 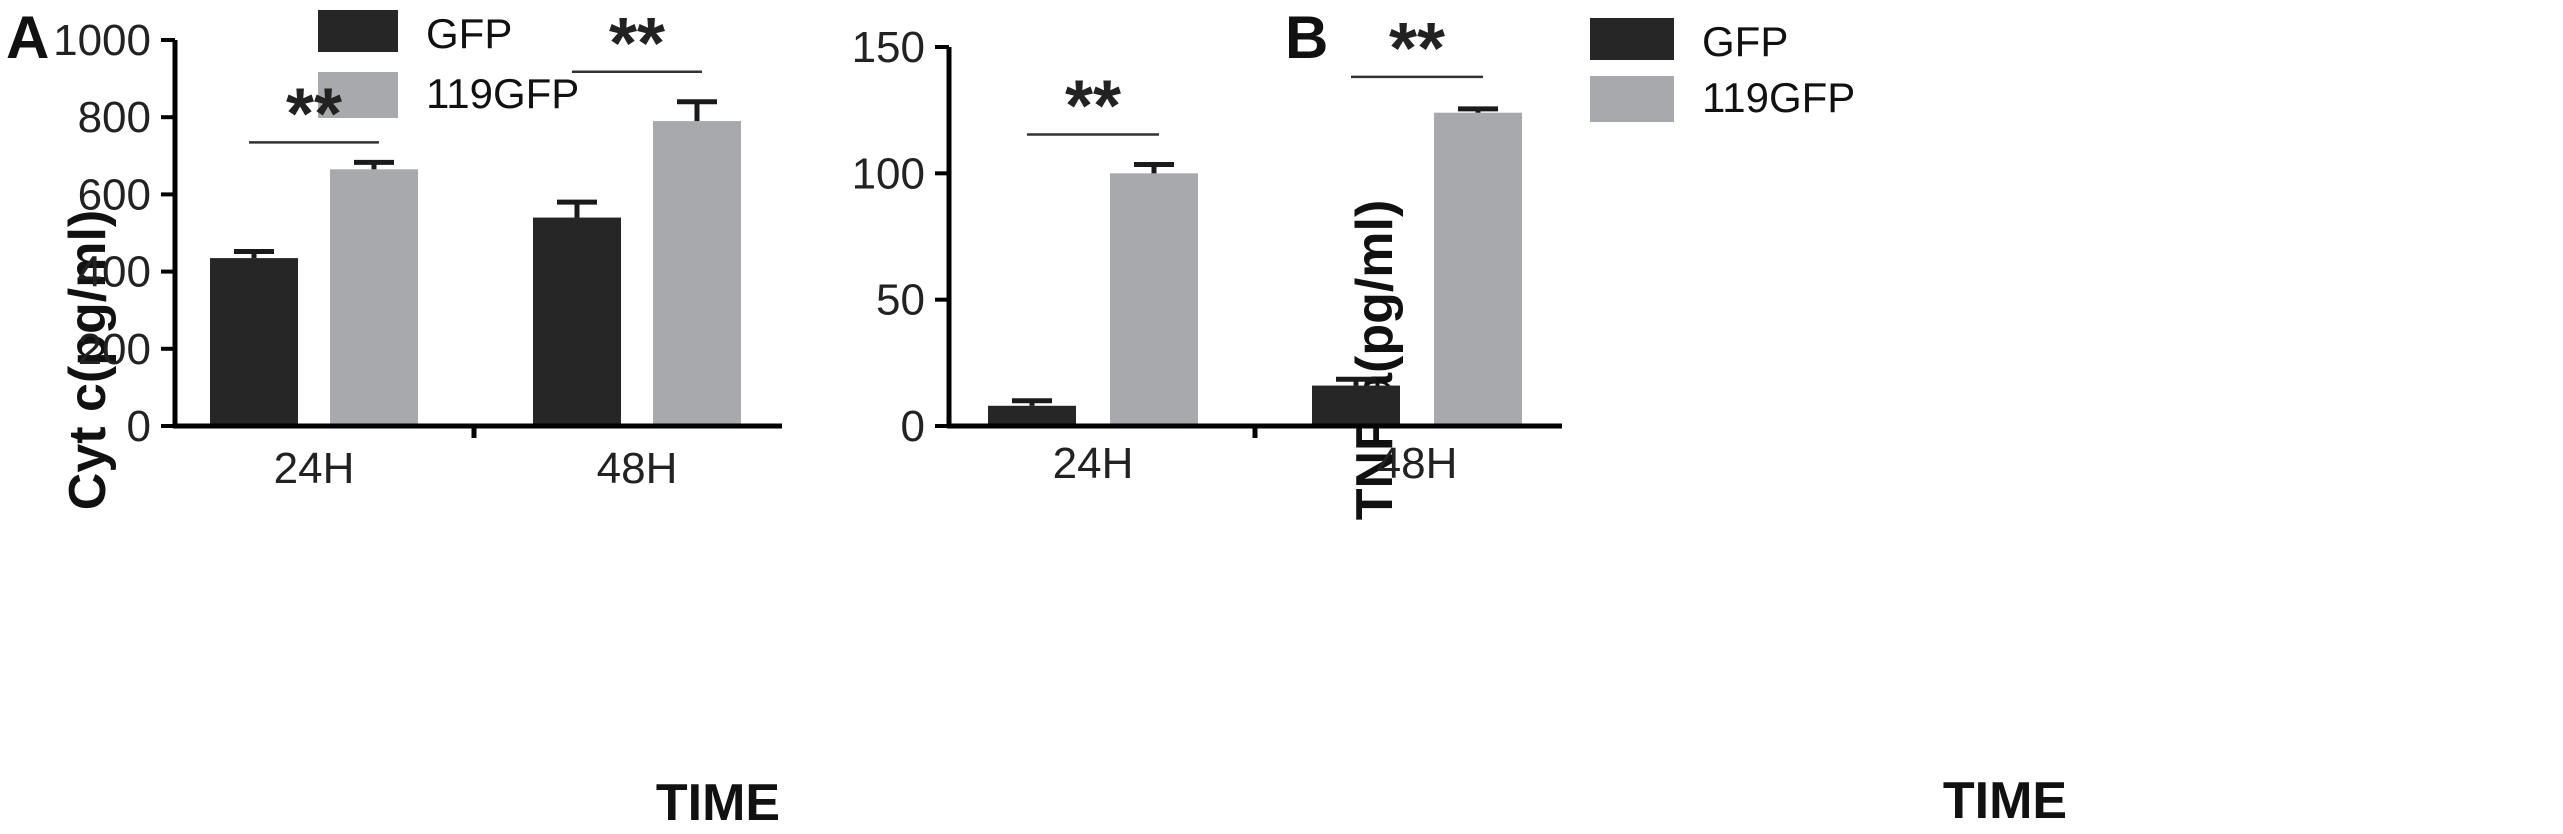 I want to click on legend-b-label-gfp: GFP, so click(x=1745, y=41).